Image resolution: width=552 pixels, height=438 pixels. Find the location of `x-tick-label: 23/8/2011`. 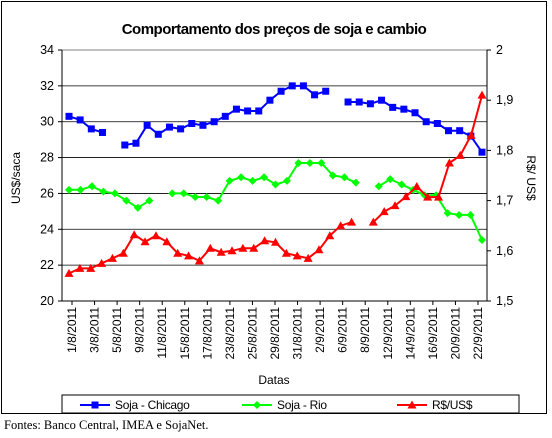

x-tick-label: 23/8/2011 is located at coordinates (230, 333).